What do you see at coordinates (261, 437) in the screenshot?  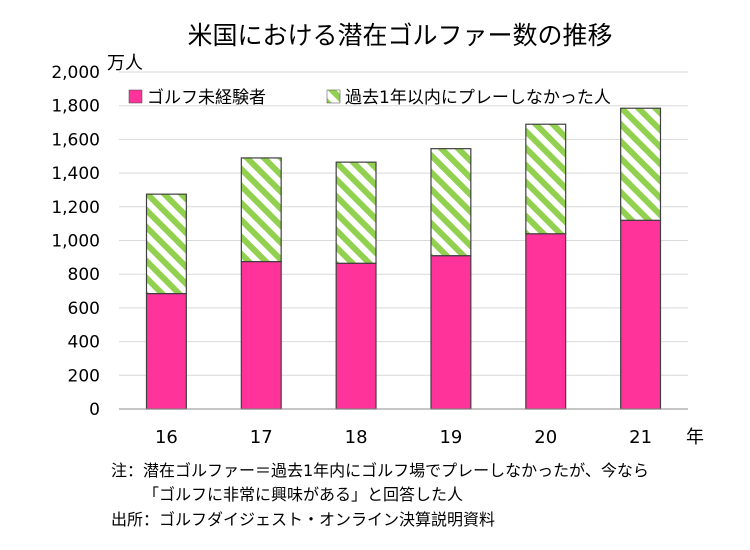 I see `x-tick-label: 17` at bounding box center [261, 437].